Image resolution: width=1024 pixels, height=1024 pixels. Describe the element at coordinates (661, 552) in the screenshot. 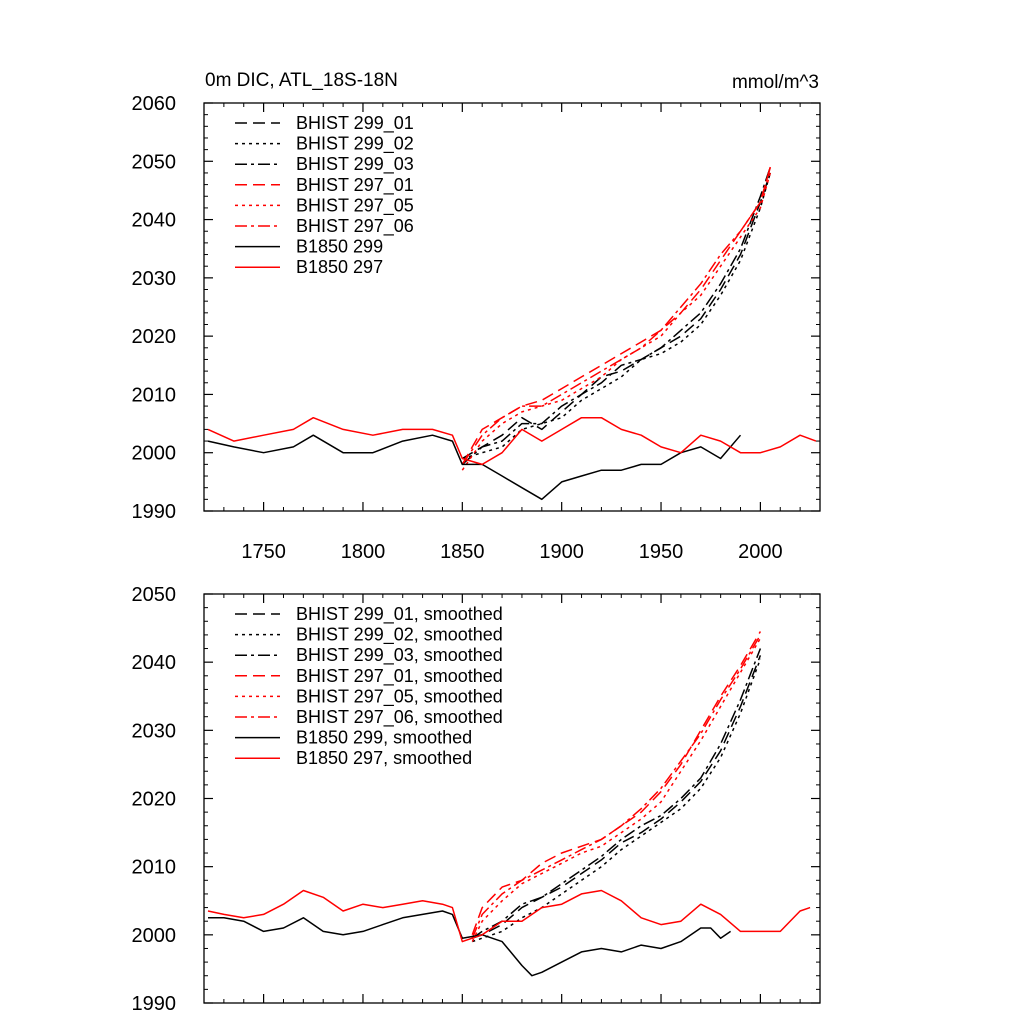

I see `x-tick-label: 1950` at that location.